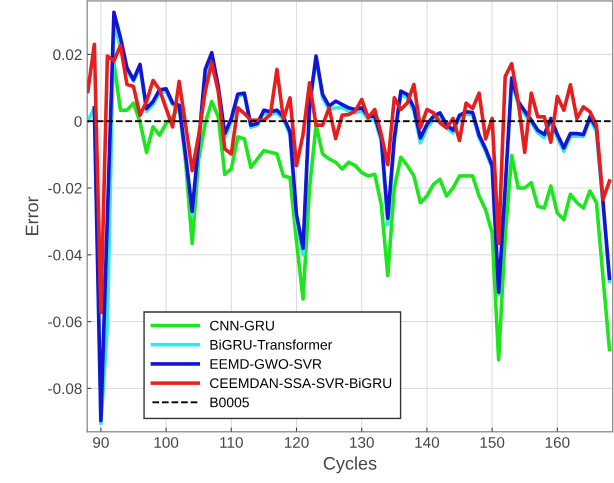 The width and height of the screenshot is (614, 483). I want to click on legend-label: CNN-GRU, so click(242, 325).